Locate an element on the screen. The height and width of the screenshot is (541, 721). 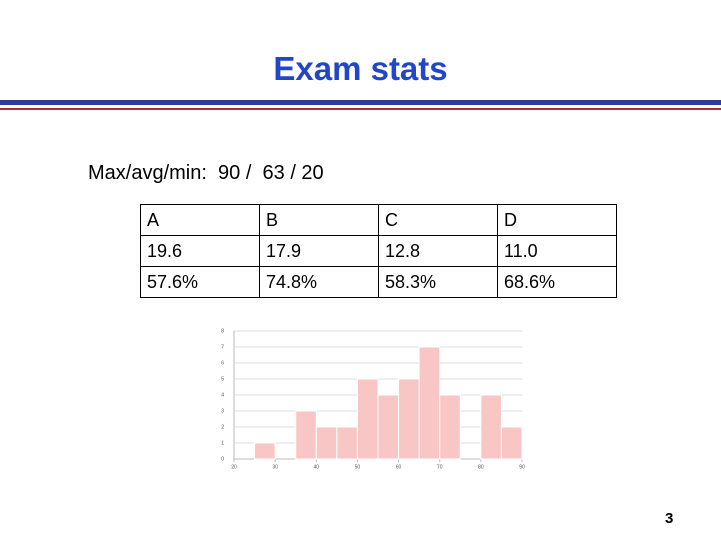
table-cell: 58.3% is located at coordinates (438, 282).